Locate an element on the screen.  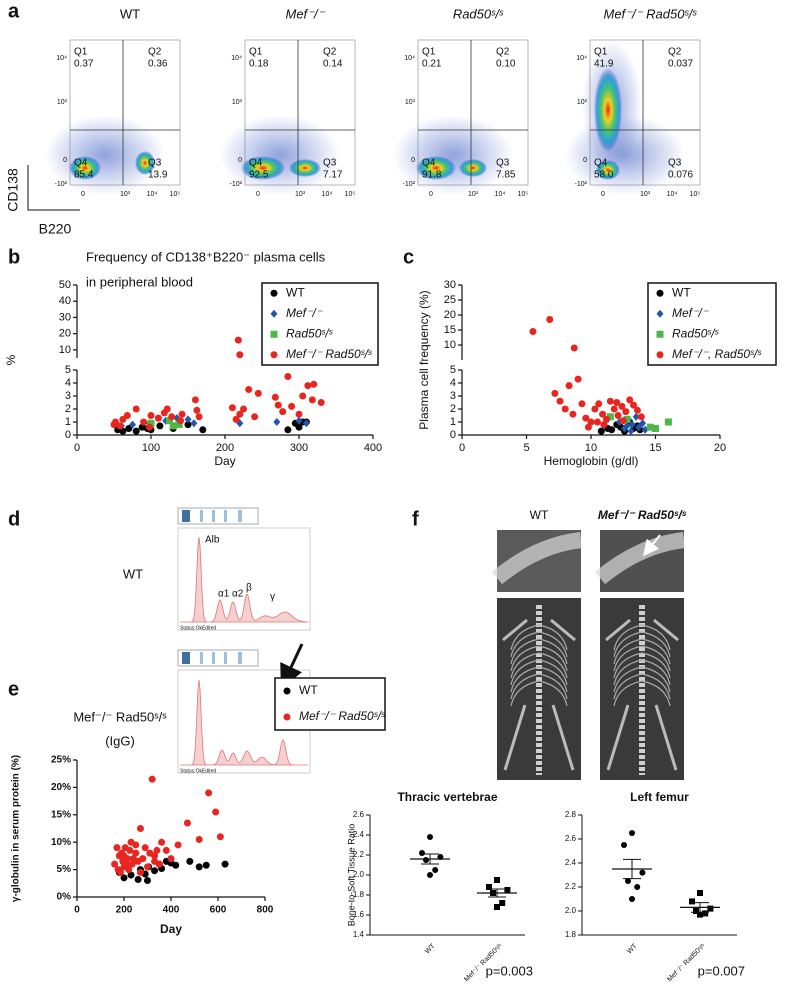
y-tick-label: 2.6 is located at coordinates (359, 814).